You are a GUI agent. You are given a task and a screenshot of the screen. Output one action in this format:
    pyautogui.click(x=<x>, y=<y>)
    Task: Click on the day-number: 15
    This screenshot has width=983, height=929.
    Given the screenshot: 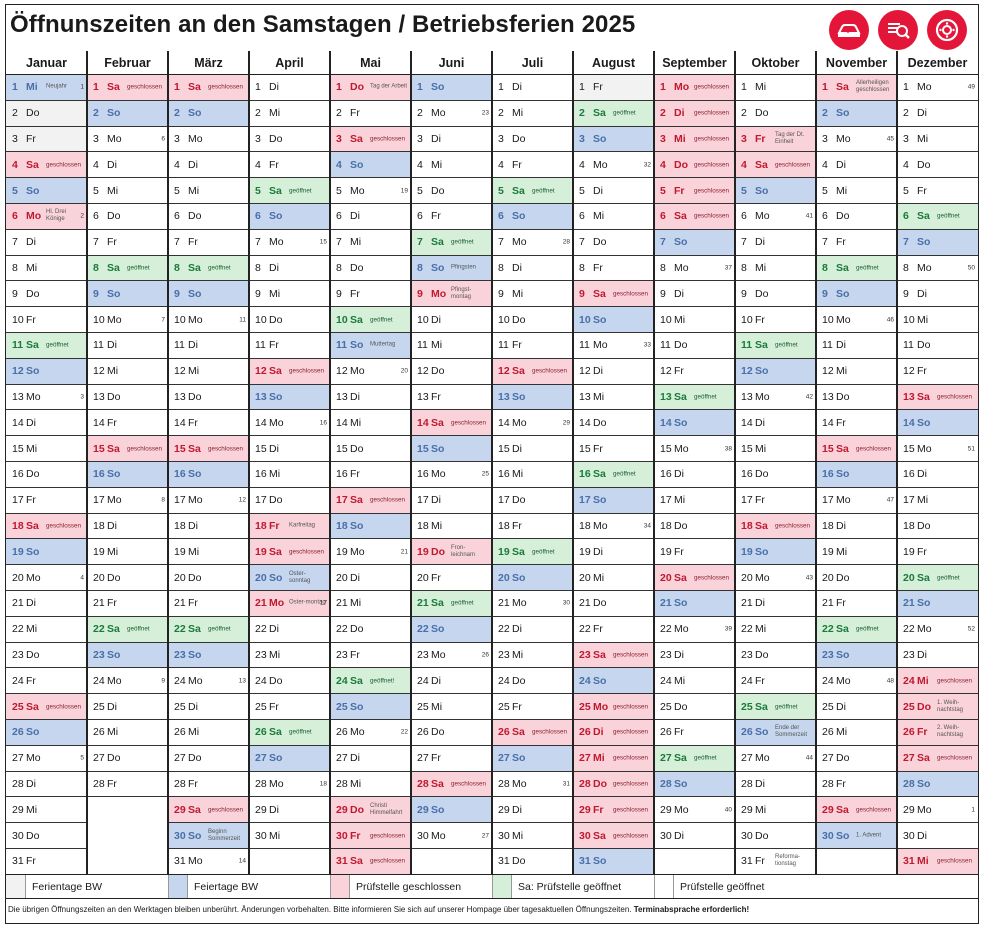 What is the action you would take?
    pyautogui.click(x=99, y=448)
    